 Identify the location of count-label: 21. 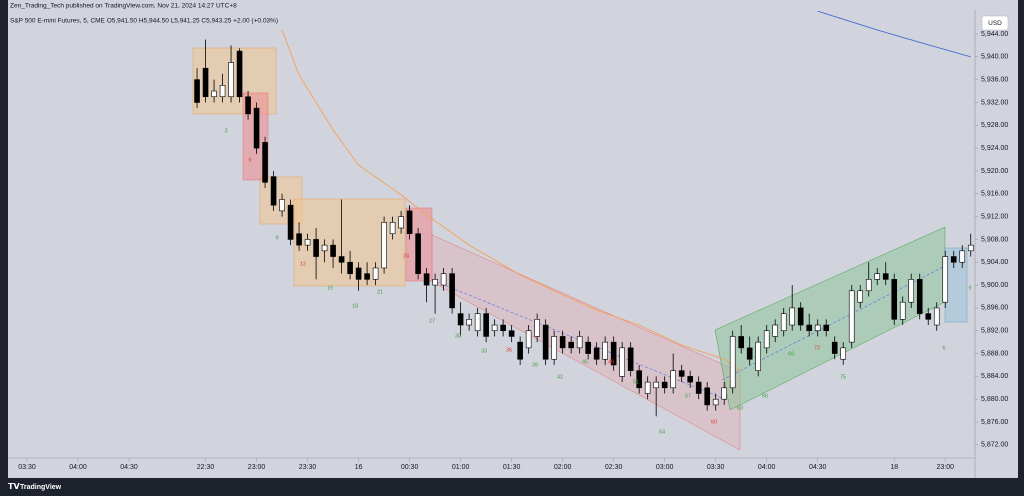
(380, 292).